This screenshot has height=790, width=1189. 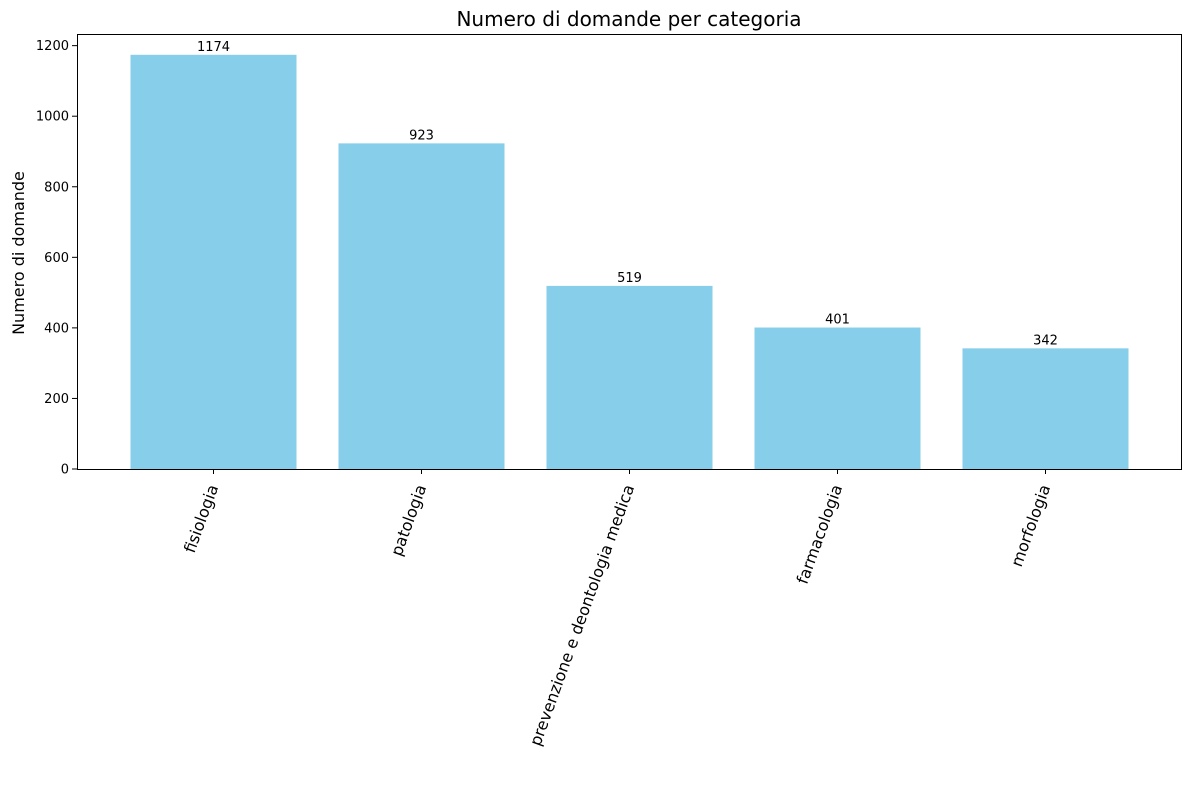 I want to click on bar-value-label: 342, so click(x=1045, y=340).